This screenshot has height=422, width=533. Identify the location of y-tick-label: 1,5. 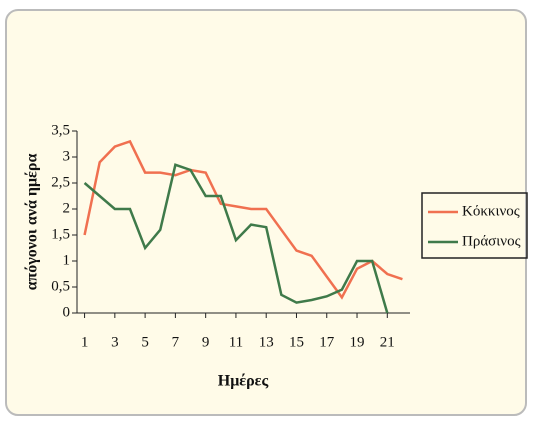
(60, 234).